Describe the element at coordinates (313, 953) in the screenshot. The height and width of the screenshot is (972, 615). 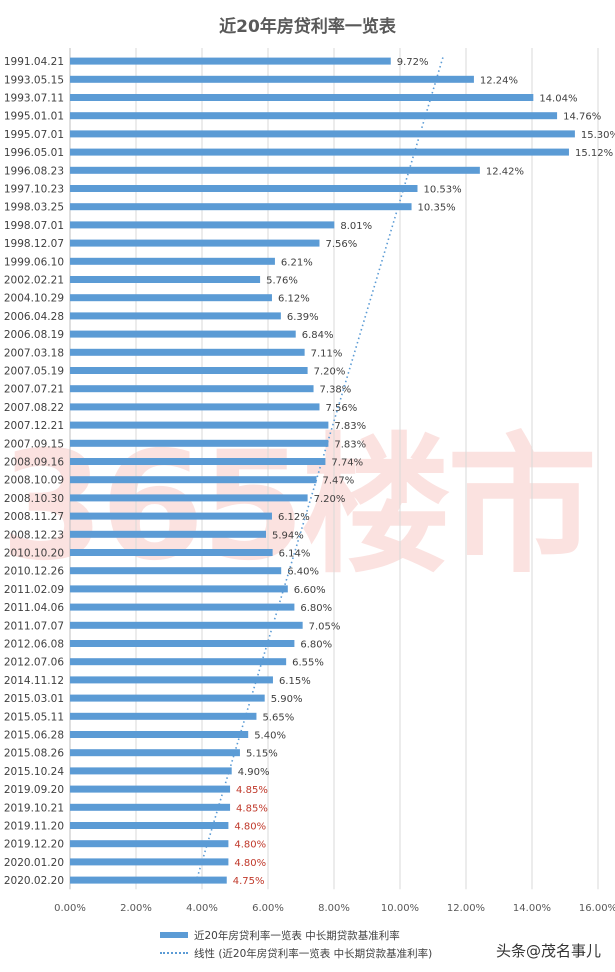
I see `legend-trend-label: 线性 (近20年房贷利率一览表 中长期贷款基准利率)` at that location.